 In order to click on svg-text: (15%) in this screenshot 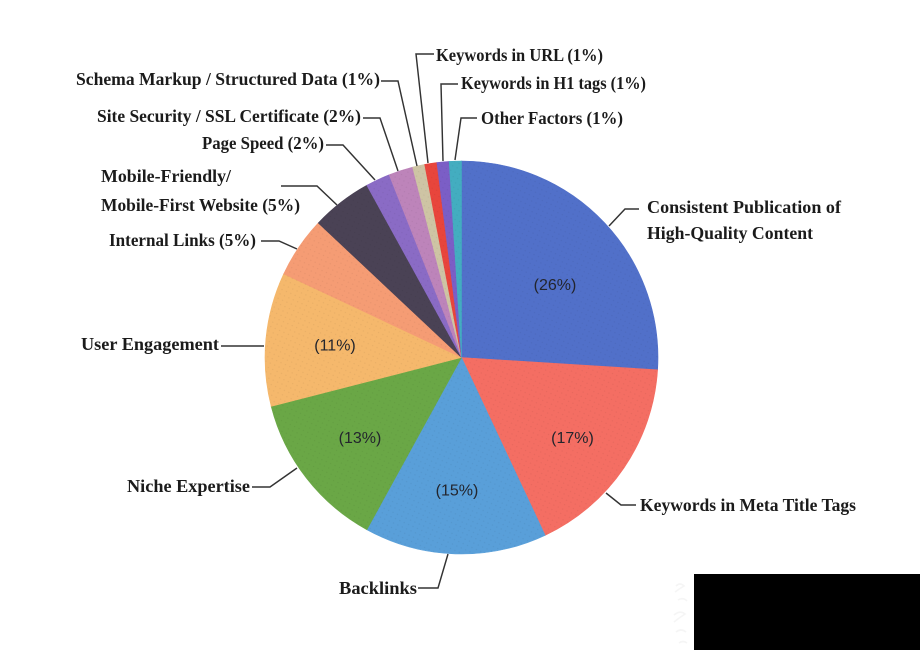, I will do `click(457, 491)`.